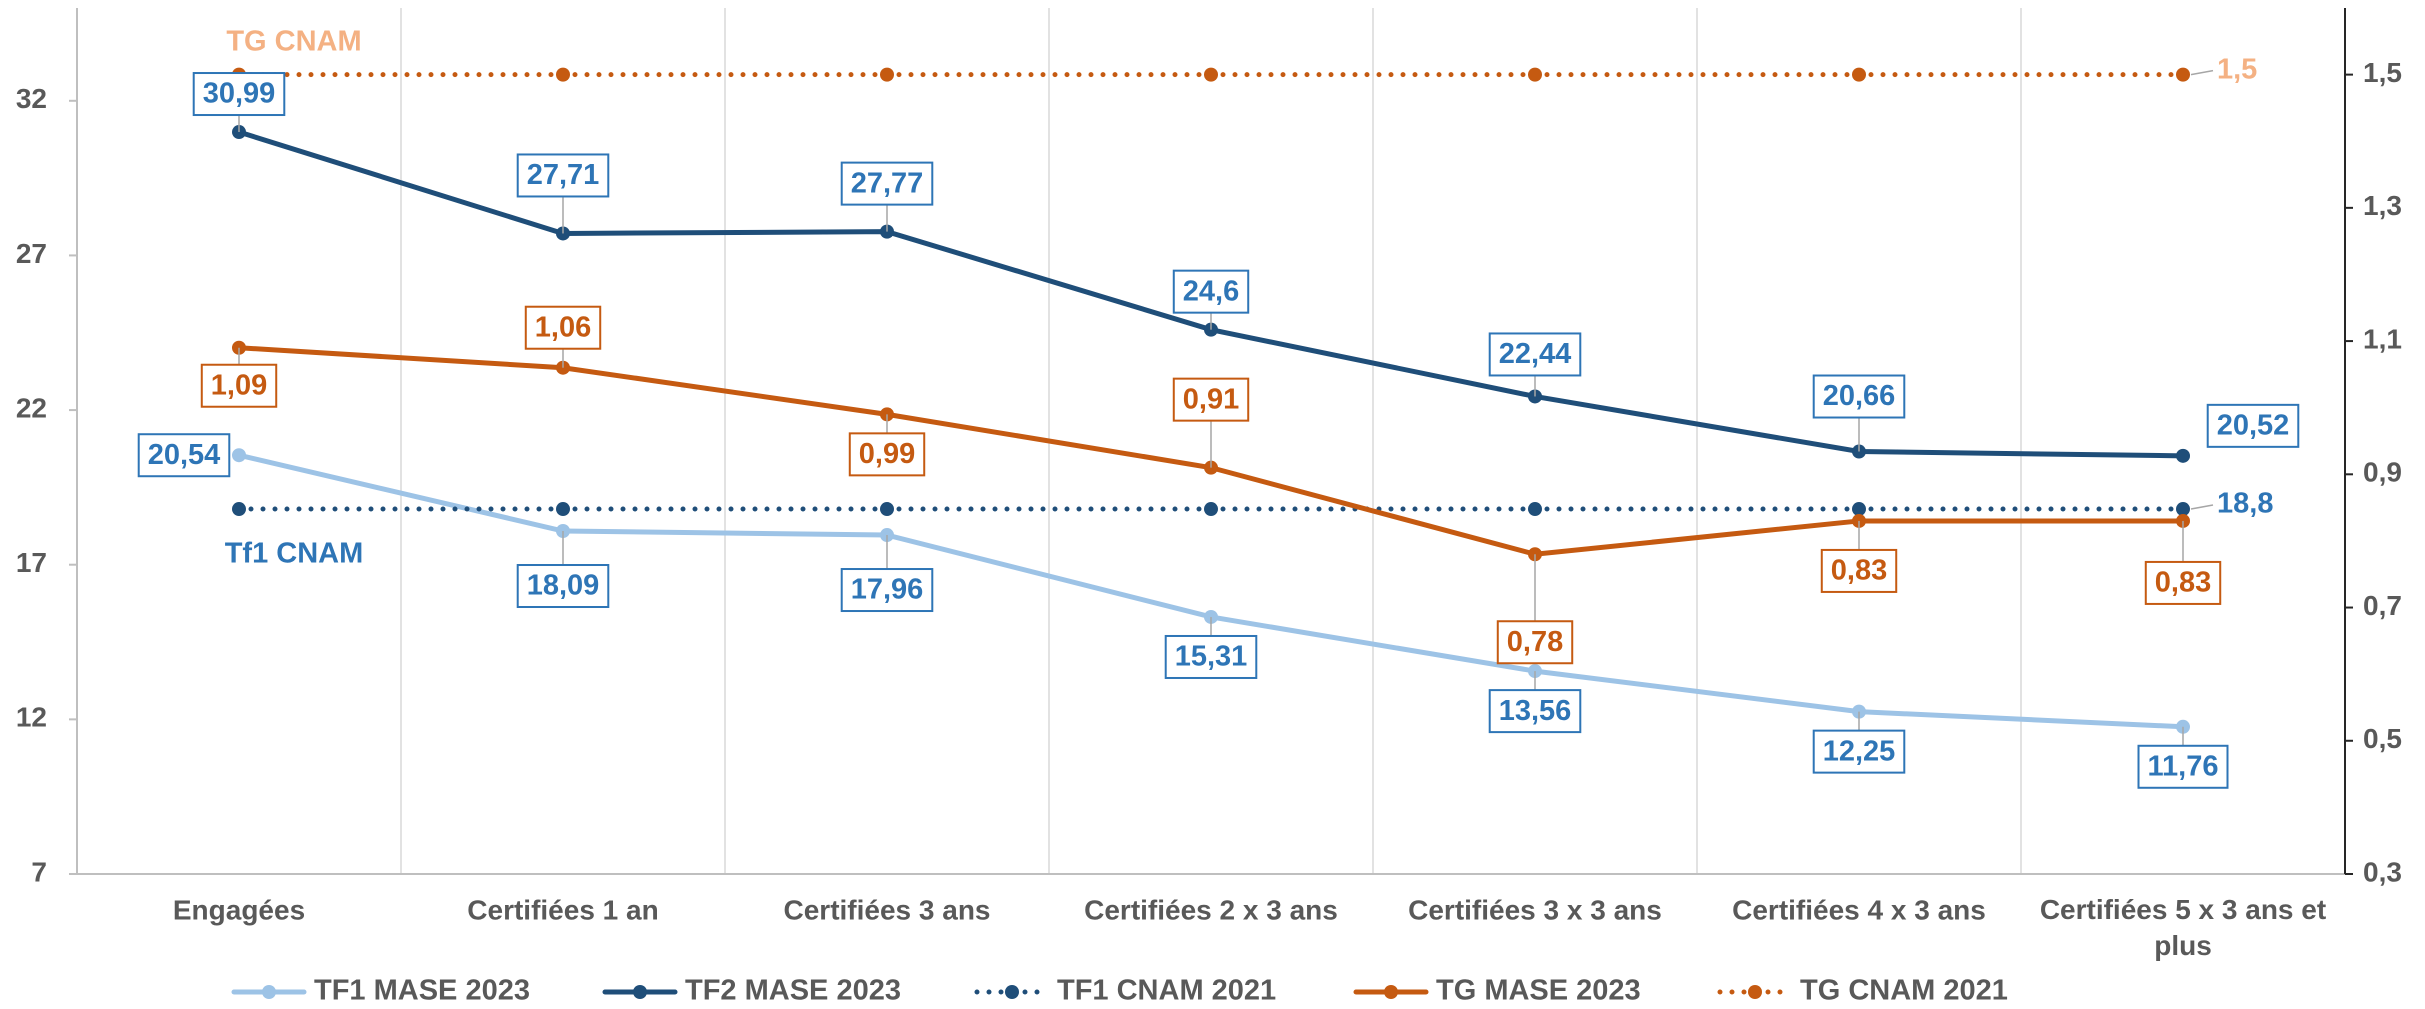 This screenshot has height=1009, width=2425. Describe the element at coordinates (39, 871) in the screenshot. I see `y-tick-label: 7` at that location.